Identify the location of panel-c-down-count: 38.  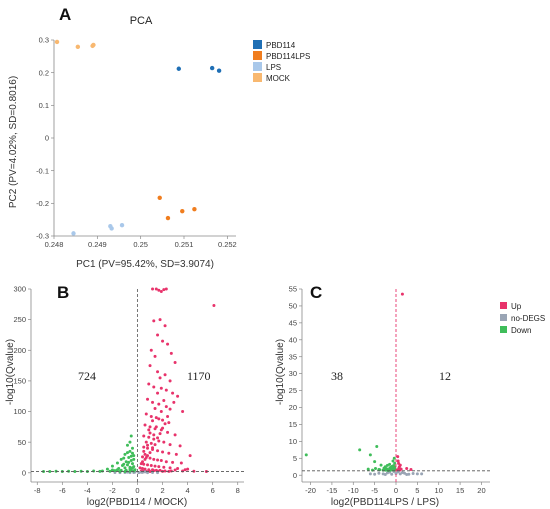
(337, 376).